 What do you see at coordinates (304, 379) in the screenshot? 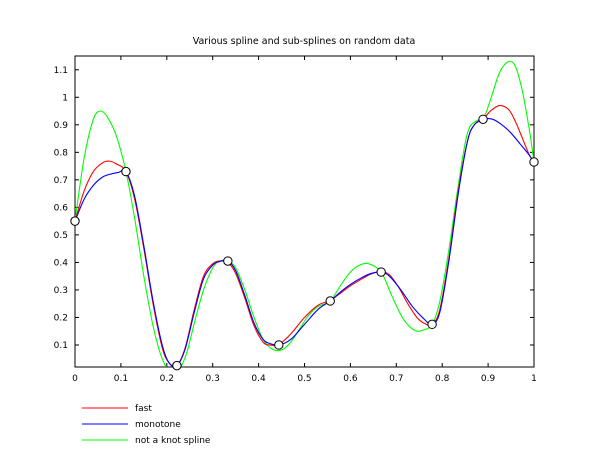
I see `x-tick-label: 0.5` at bounding box center [304, 379].